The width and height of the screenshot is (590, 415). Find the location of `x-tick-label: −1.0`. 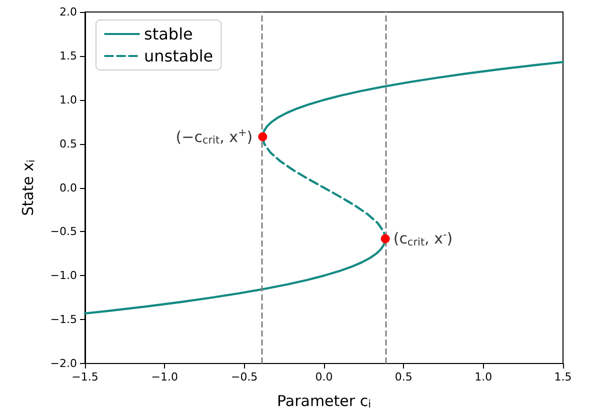

x-tick-label: −1.0 is located at coordinates (164, 377).